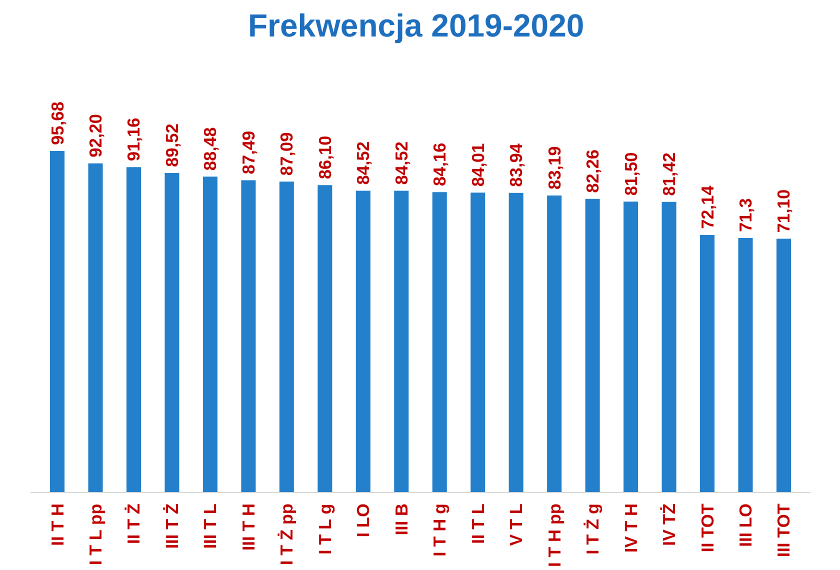 This screenshot has width=840, height=570. I want to click on data-label: 71,10, so click(784, 211).